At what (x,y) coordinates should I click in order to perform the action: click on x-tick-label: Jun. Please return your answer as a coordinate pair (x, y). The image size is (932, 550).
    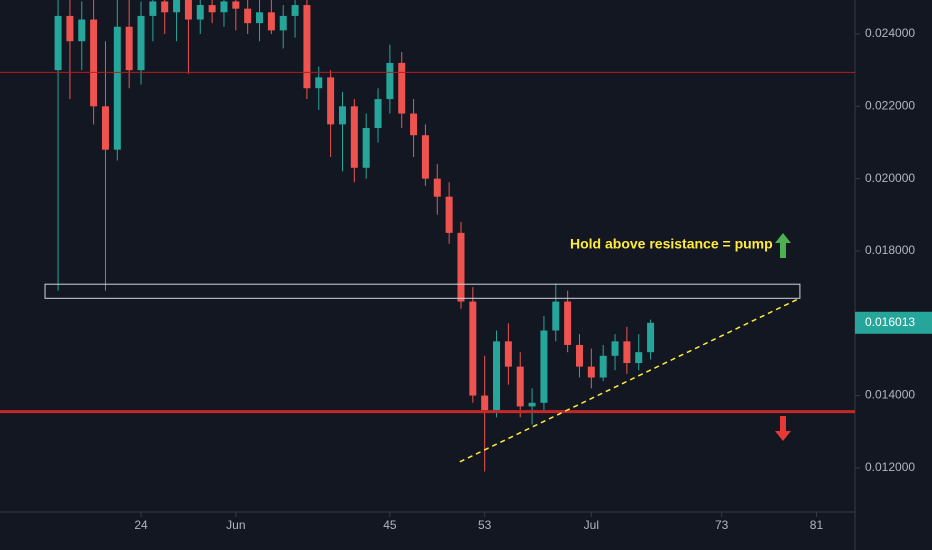
    Looking at the image, I should click on (235, 525).